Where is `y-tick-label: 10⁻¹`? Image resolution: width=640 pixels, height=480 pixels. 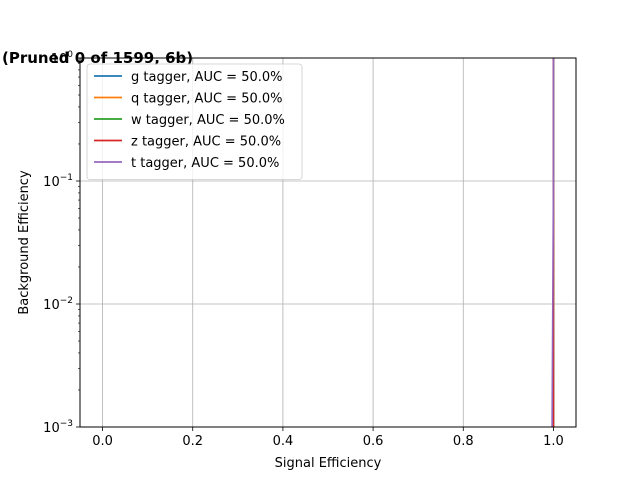 y-tick-label: 10⁻¹ is located at coordinates (58, 181).